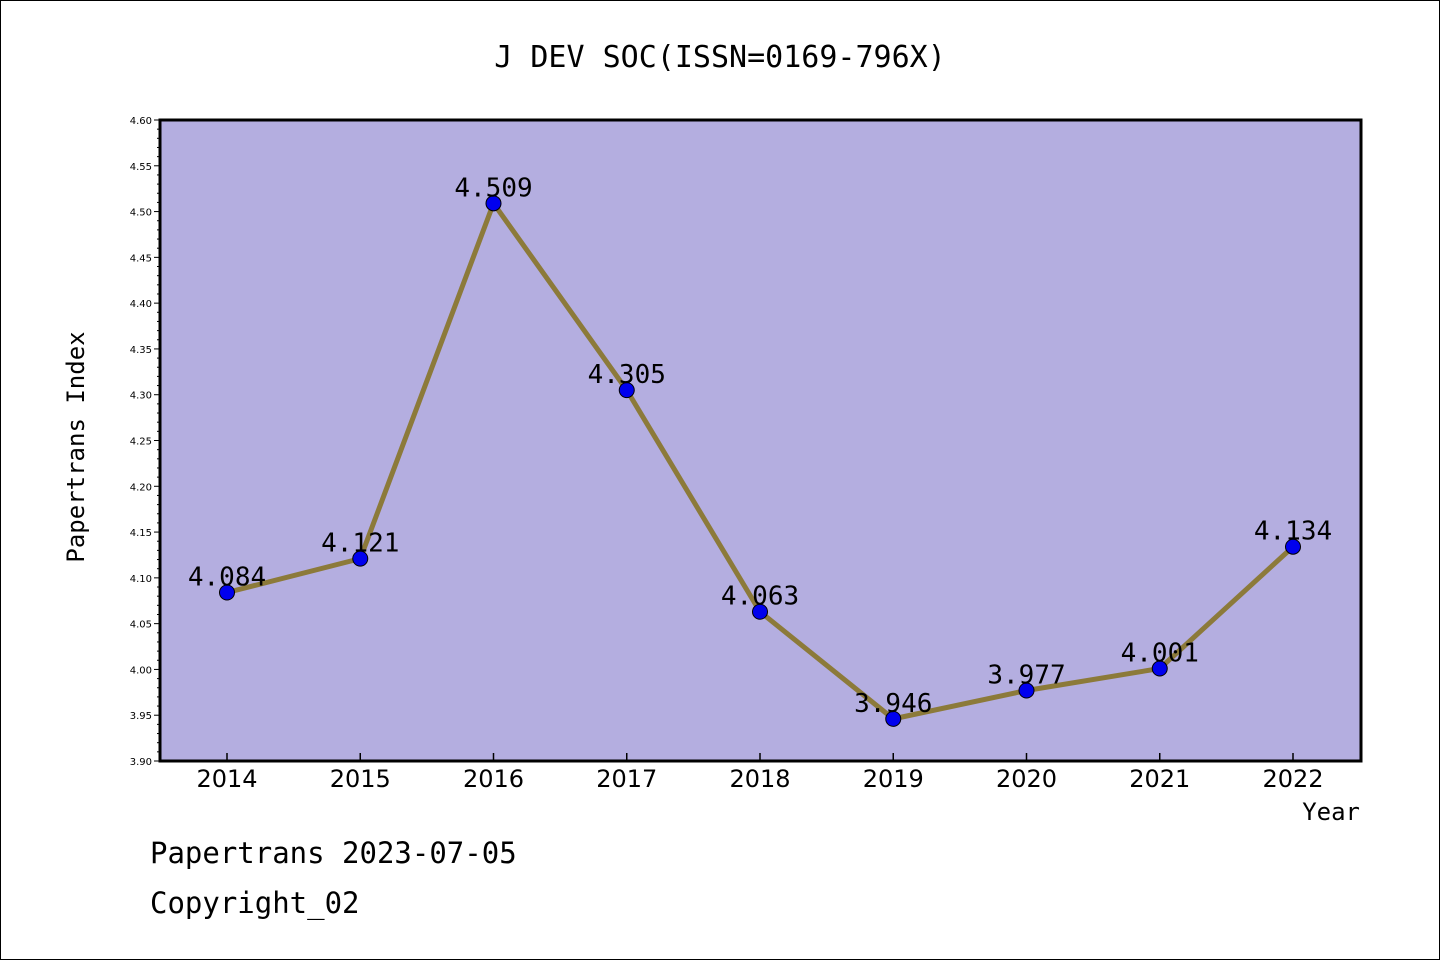 This screenshot has width=1440, height=960. What do you see at coordinates (141, 350) in the screenshot?
I see `y-tick-label: 4.35` at bounding box center [141, 350].